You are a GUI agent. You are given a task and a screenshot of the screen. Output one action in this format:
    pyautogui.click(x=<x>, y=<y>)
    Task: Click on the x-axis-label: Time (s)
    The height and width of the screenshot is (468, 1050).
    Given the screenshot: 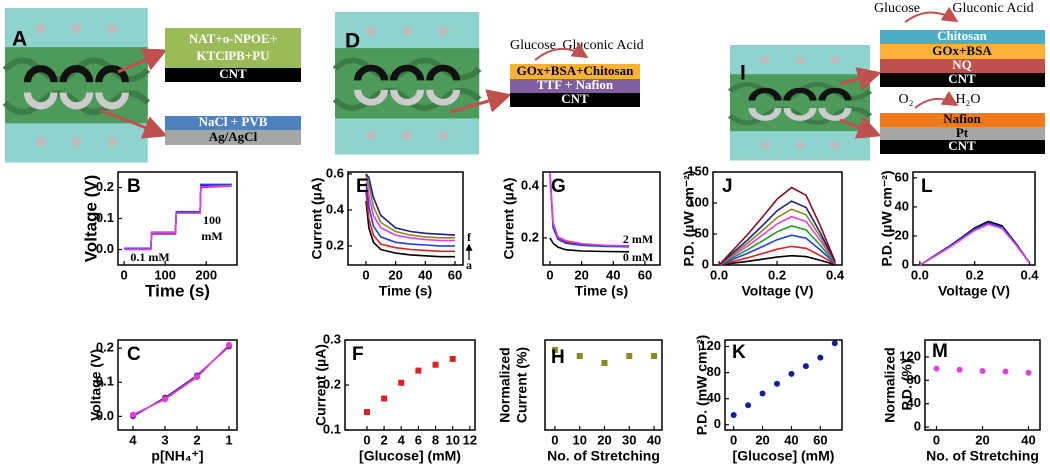 What is the action you would take?
    pyautogui.click(x=405, y=291)
    